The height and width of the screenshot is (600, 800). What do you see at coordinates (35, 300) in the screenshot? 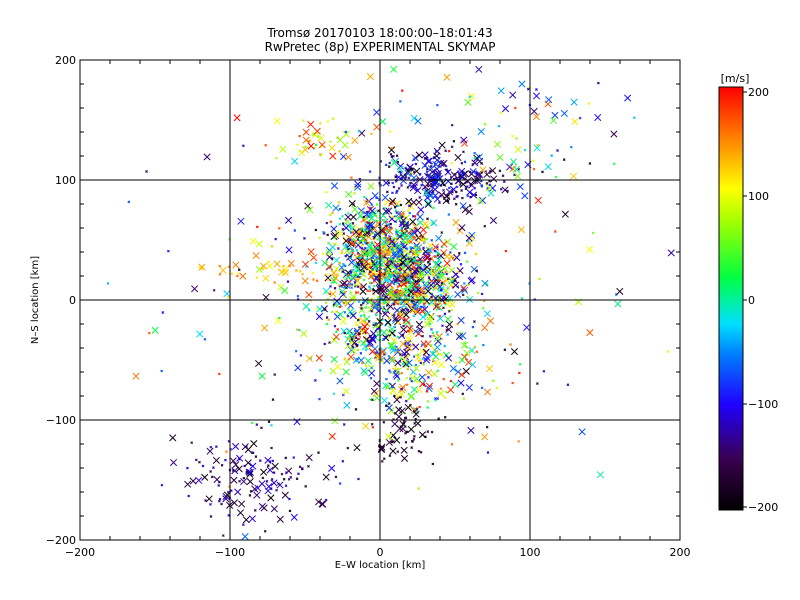
I see `y-axis-label: N–S location [km]` at bounding box center [35, 300].